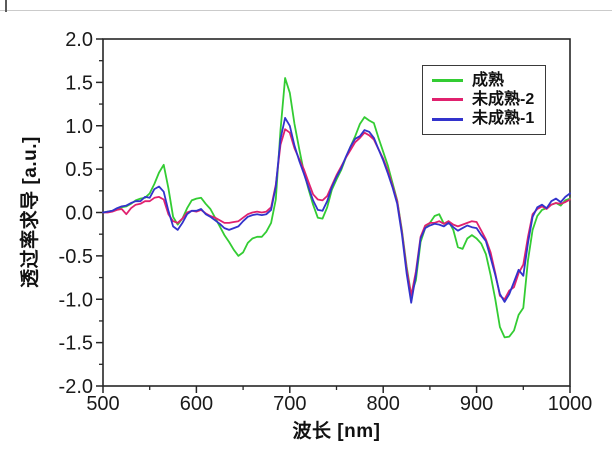 Image resolution: width=612 pixels, height=457 pixels. Describe the element at coordinates (76, 257) in the screenshot. I see `y-tick-label: -0.5` at that location.